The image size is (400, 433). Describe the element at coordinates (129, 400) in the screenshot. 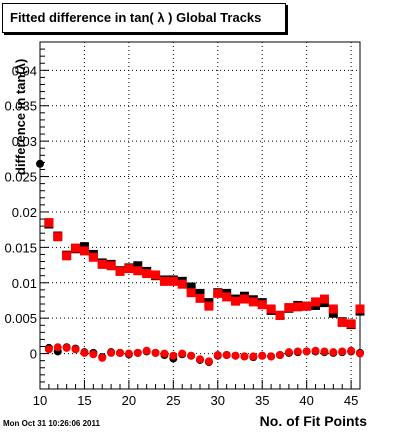

I see `x-tick-label: 20` at that location.